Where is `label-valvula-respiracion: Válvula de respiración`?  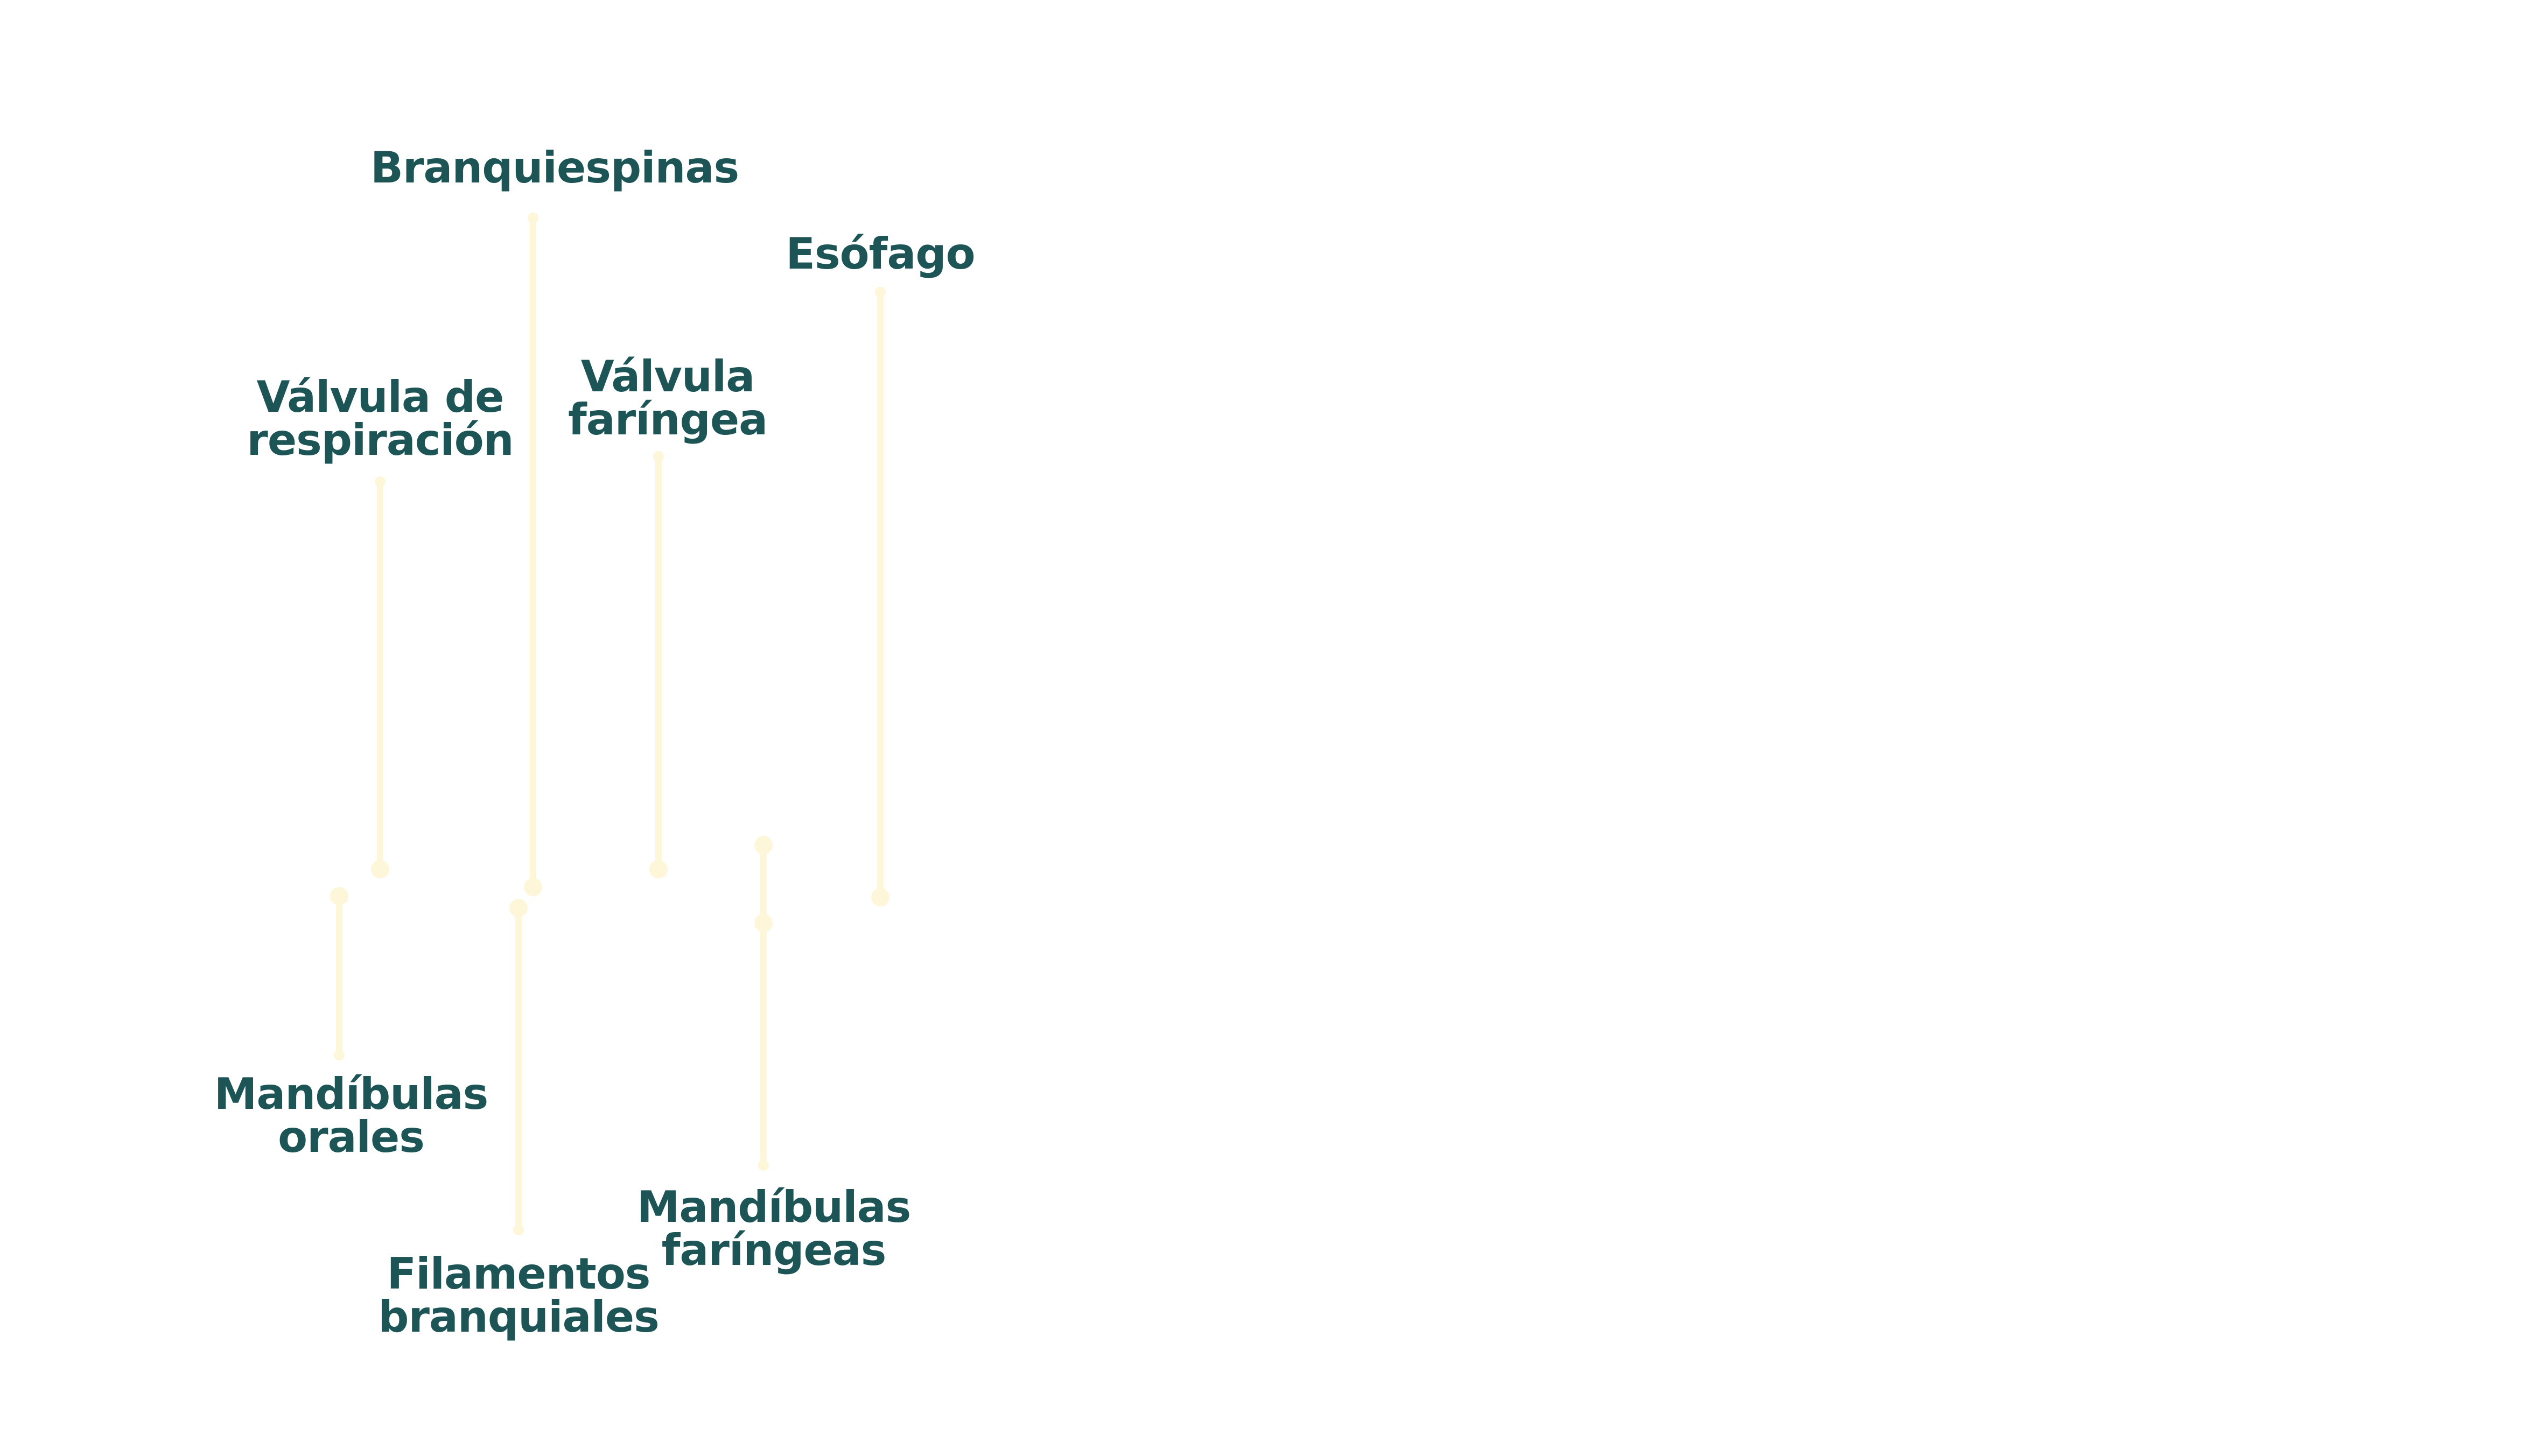
label-valvula-respiracion: Válvula de respiración is located at coordinates (380, 418).